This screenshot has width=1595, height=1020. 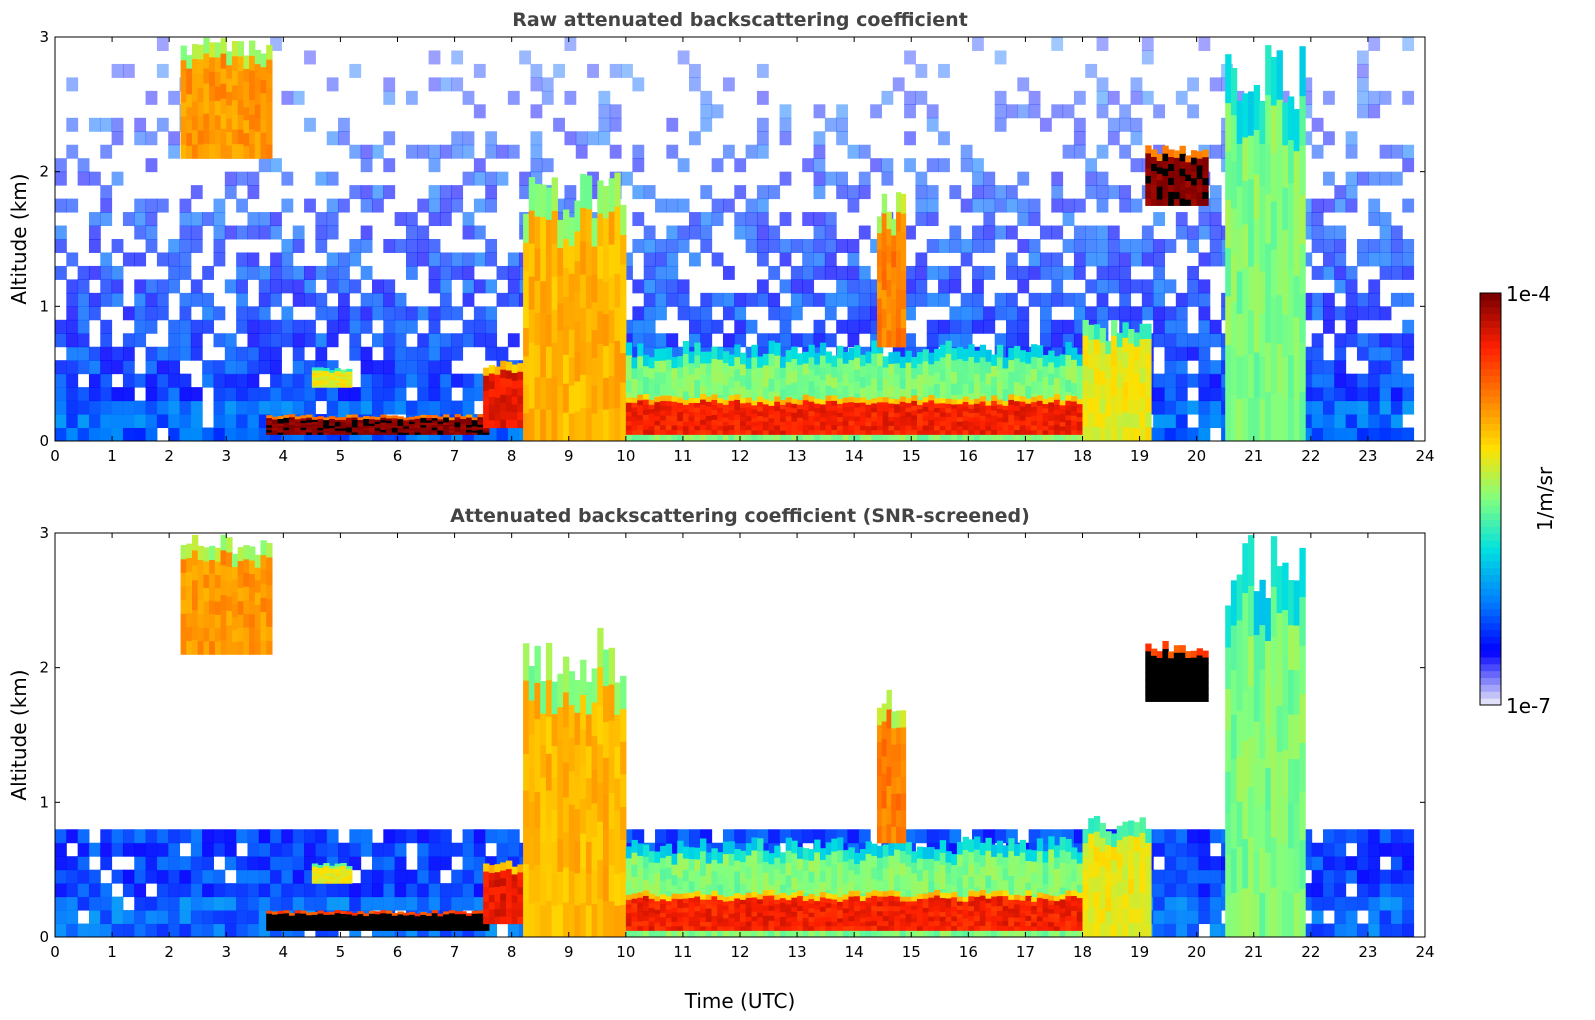 I want to click on x-tick-label: 14, so click(x=854, y=456).